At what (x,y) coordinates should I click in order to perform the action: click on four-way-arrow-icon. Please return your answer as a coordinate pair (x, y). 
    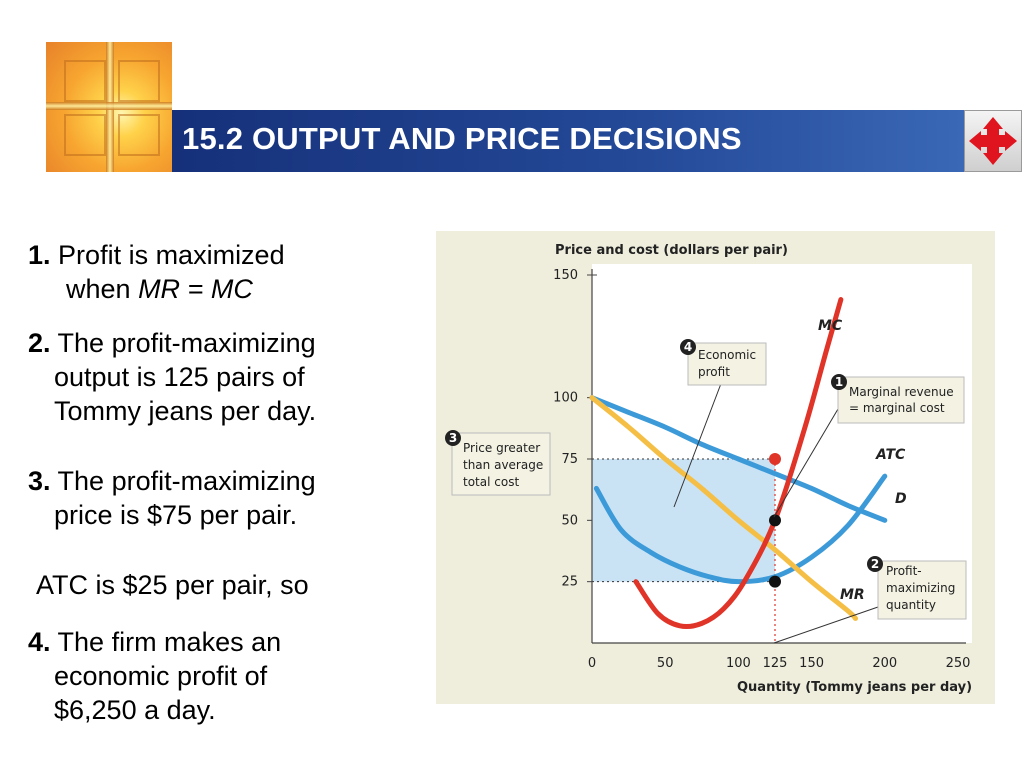
    Looking at the image, I should click on (993, 141).